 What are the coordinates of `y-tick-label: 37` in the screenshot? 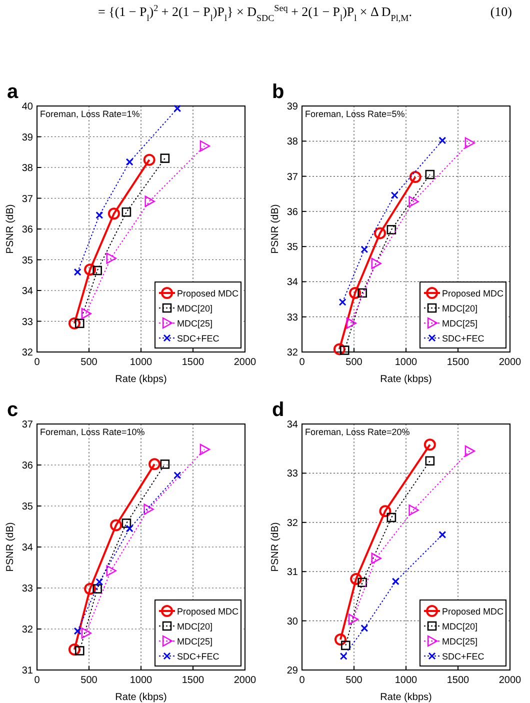 It's located at (28, 425).